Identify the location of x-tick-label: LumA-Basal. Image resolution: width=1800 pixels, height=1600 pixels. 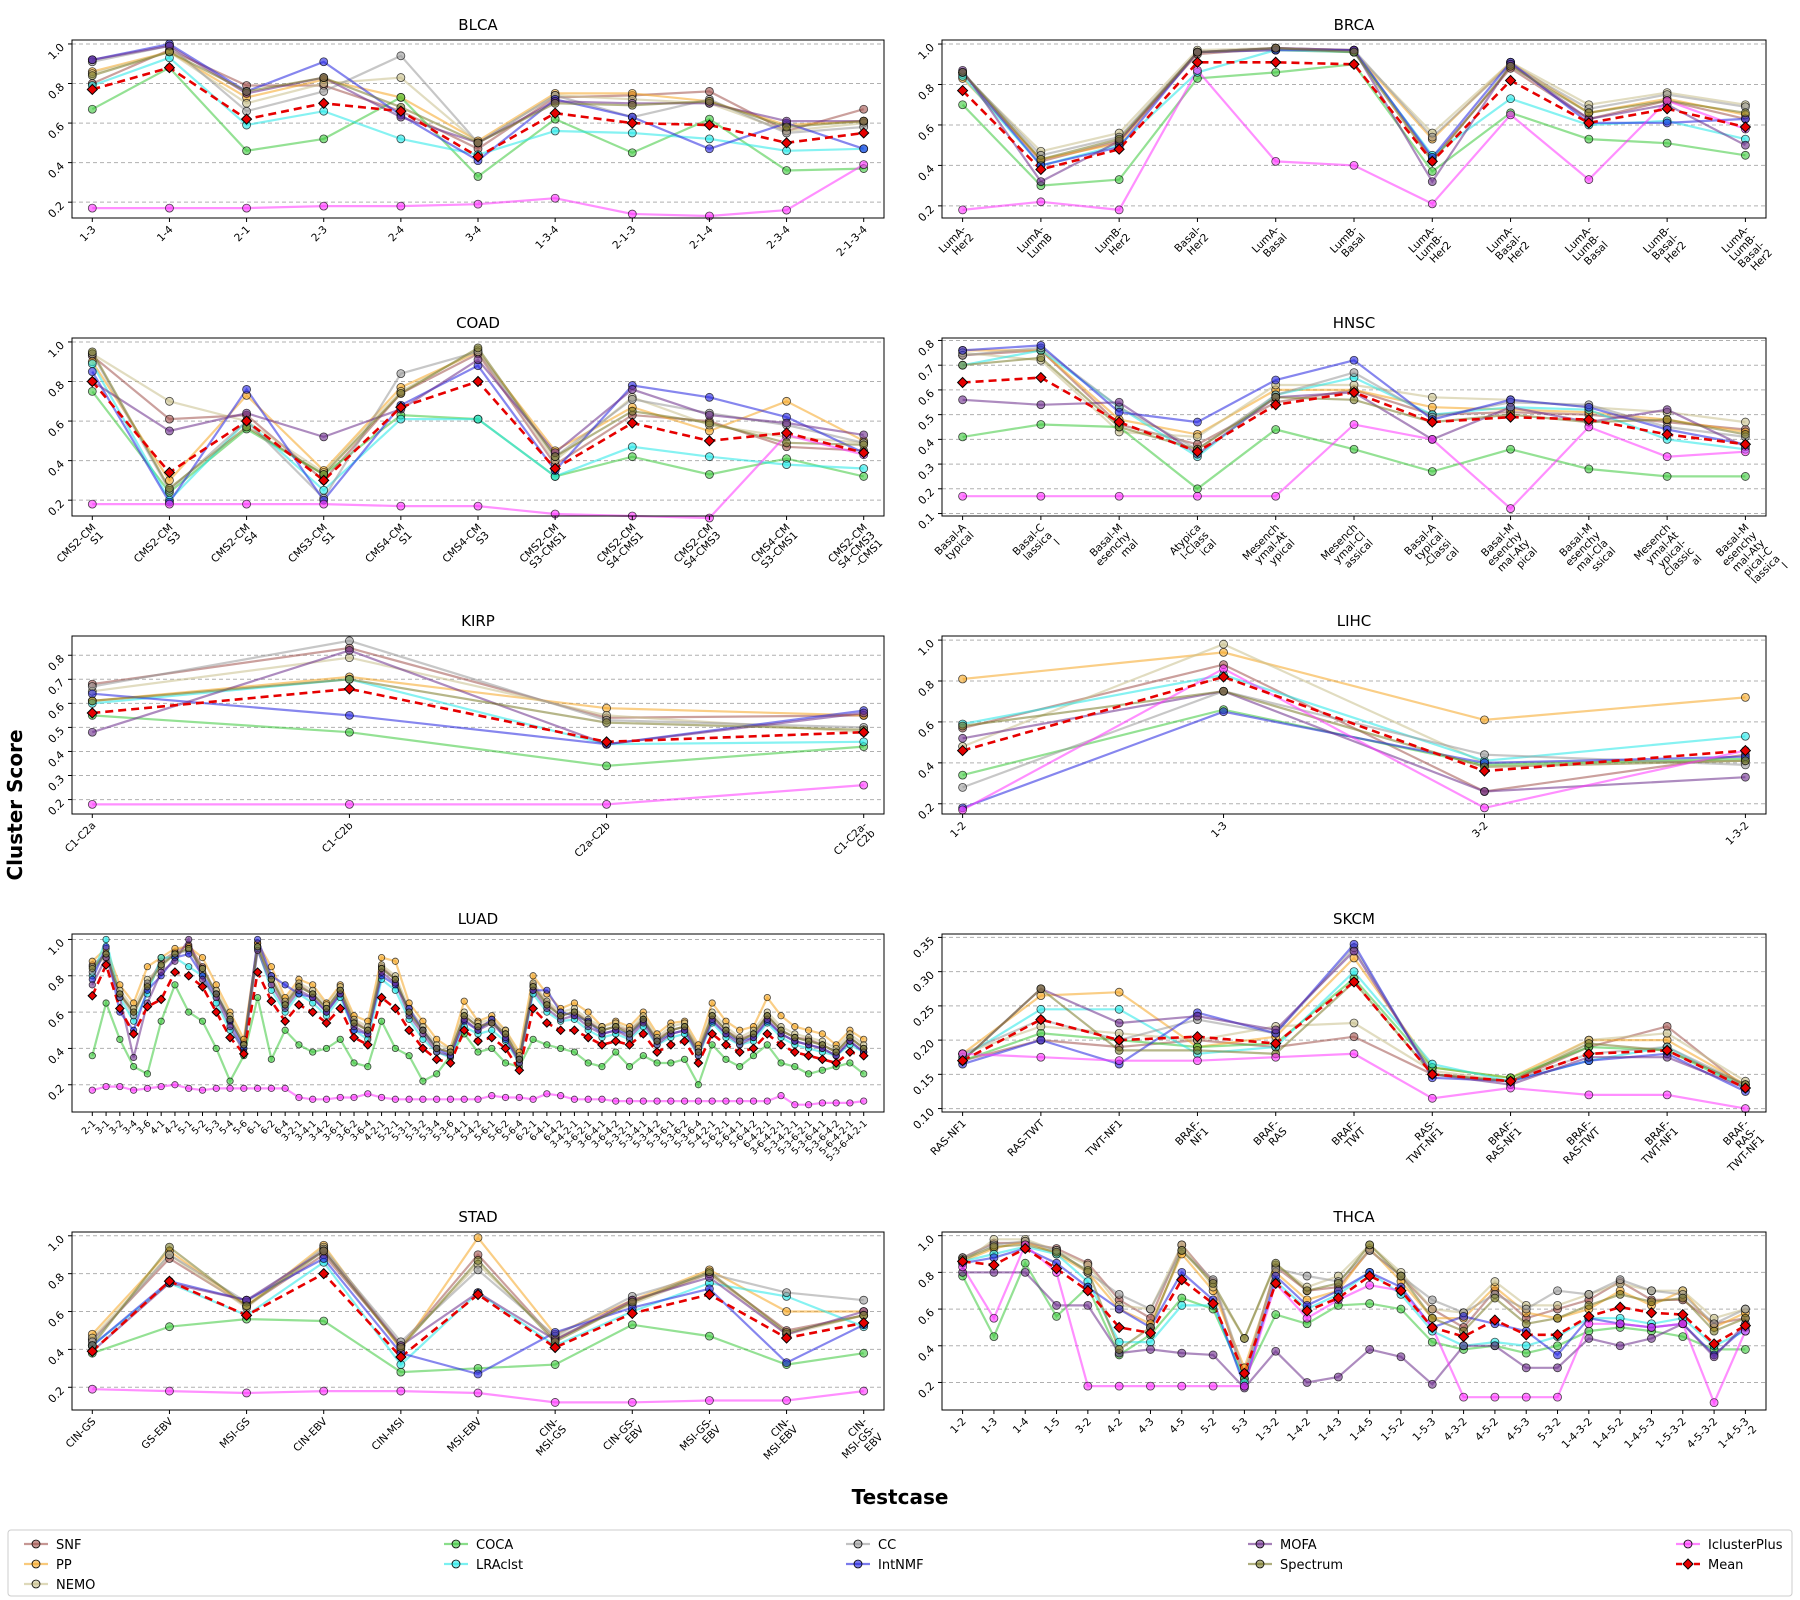
(1270, 243).